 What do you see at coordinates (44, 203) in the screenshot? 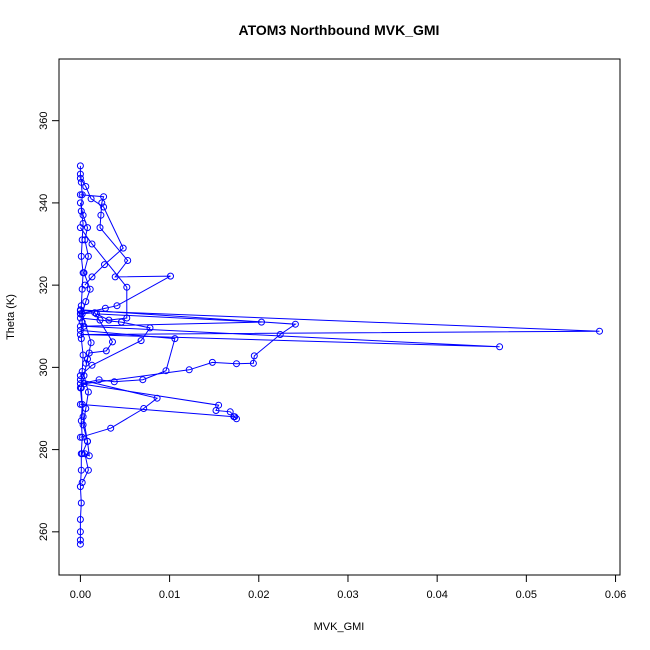
I see `y-tick-label: 340` at bounding box center [44, 203].